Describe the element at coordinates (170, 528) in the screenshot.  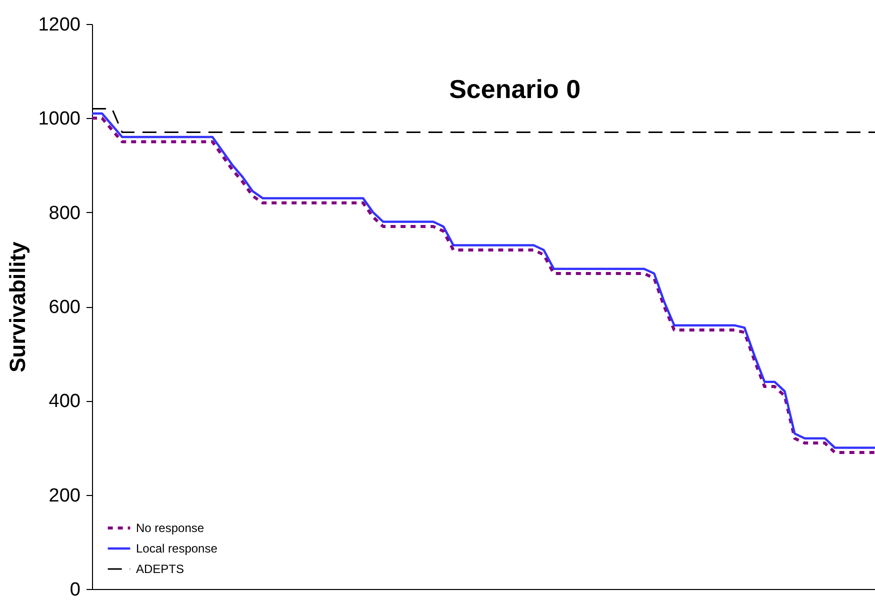
I see `legend-label: No response` at that location.